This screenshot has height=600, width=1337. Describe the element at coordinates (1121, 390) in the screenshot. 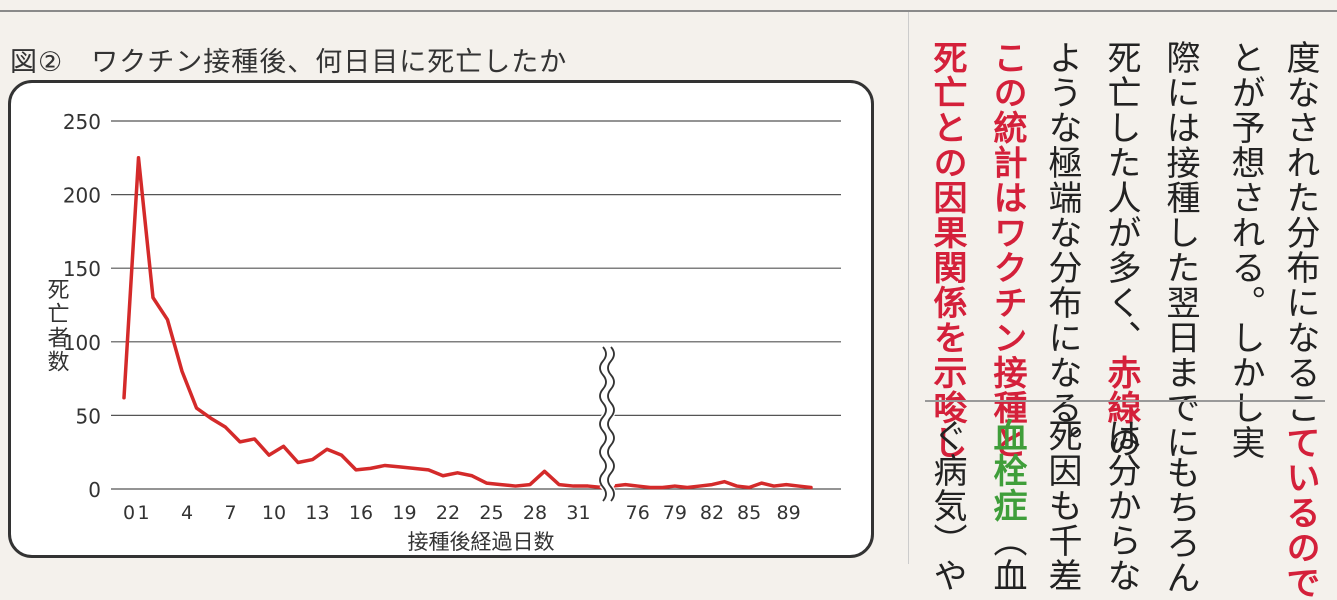

I see `red-line-highlight: 赤線` at that location.